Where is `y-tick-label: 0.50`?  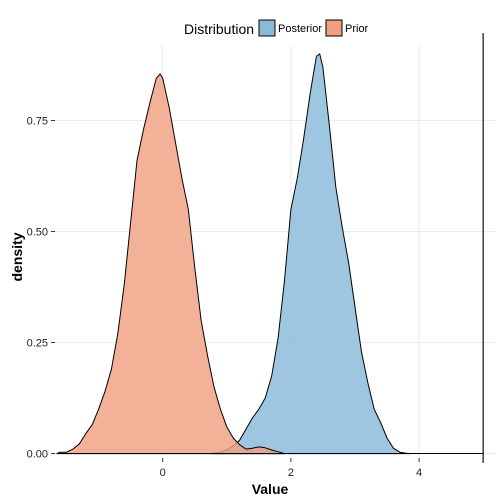 y-tick-label: 0.50 is located at coordinates (37, 233).